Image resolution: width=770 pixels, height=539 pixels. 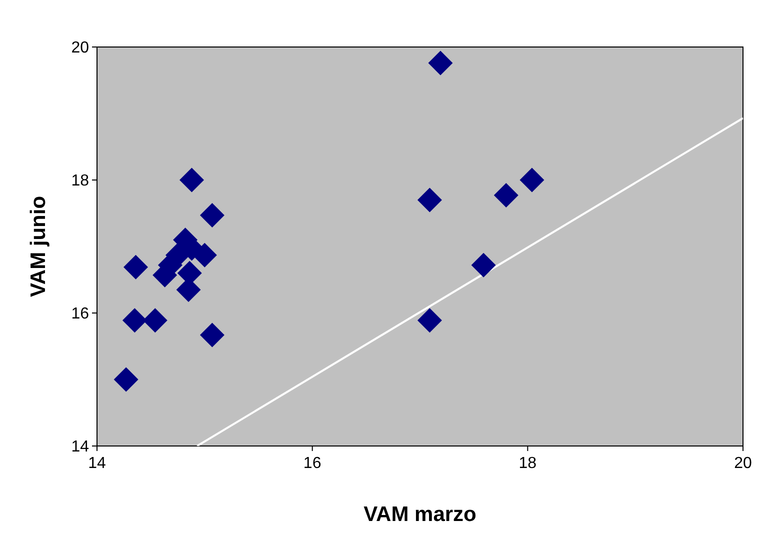 I want to click on y-tick-label: 20, so click(x=80, y=48).